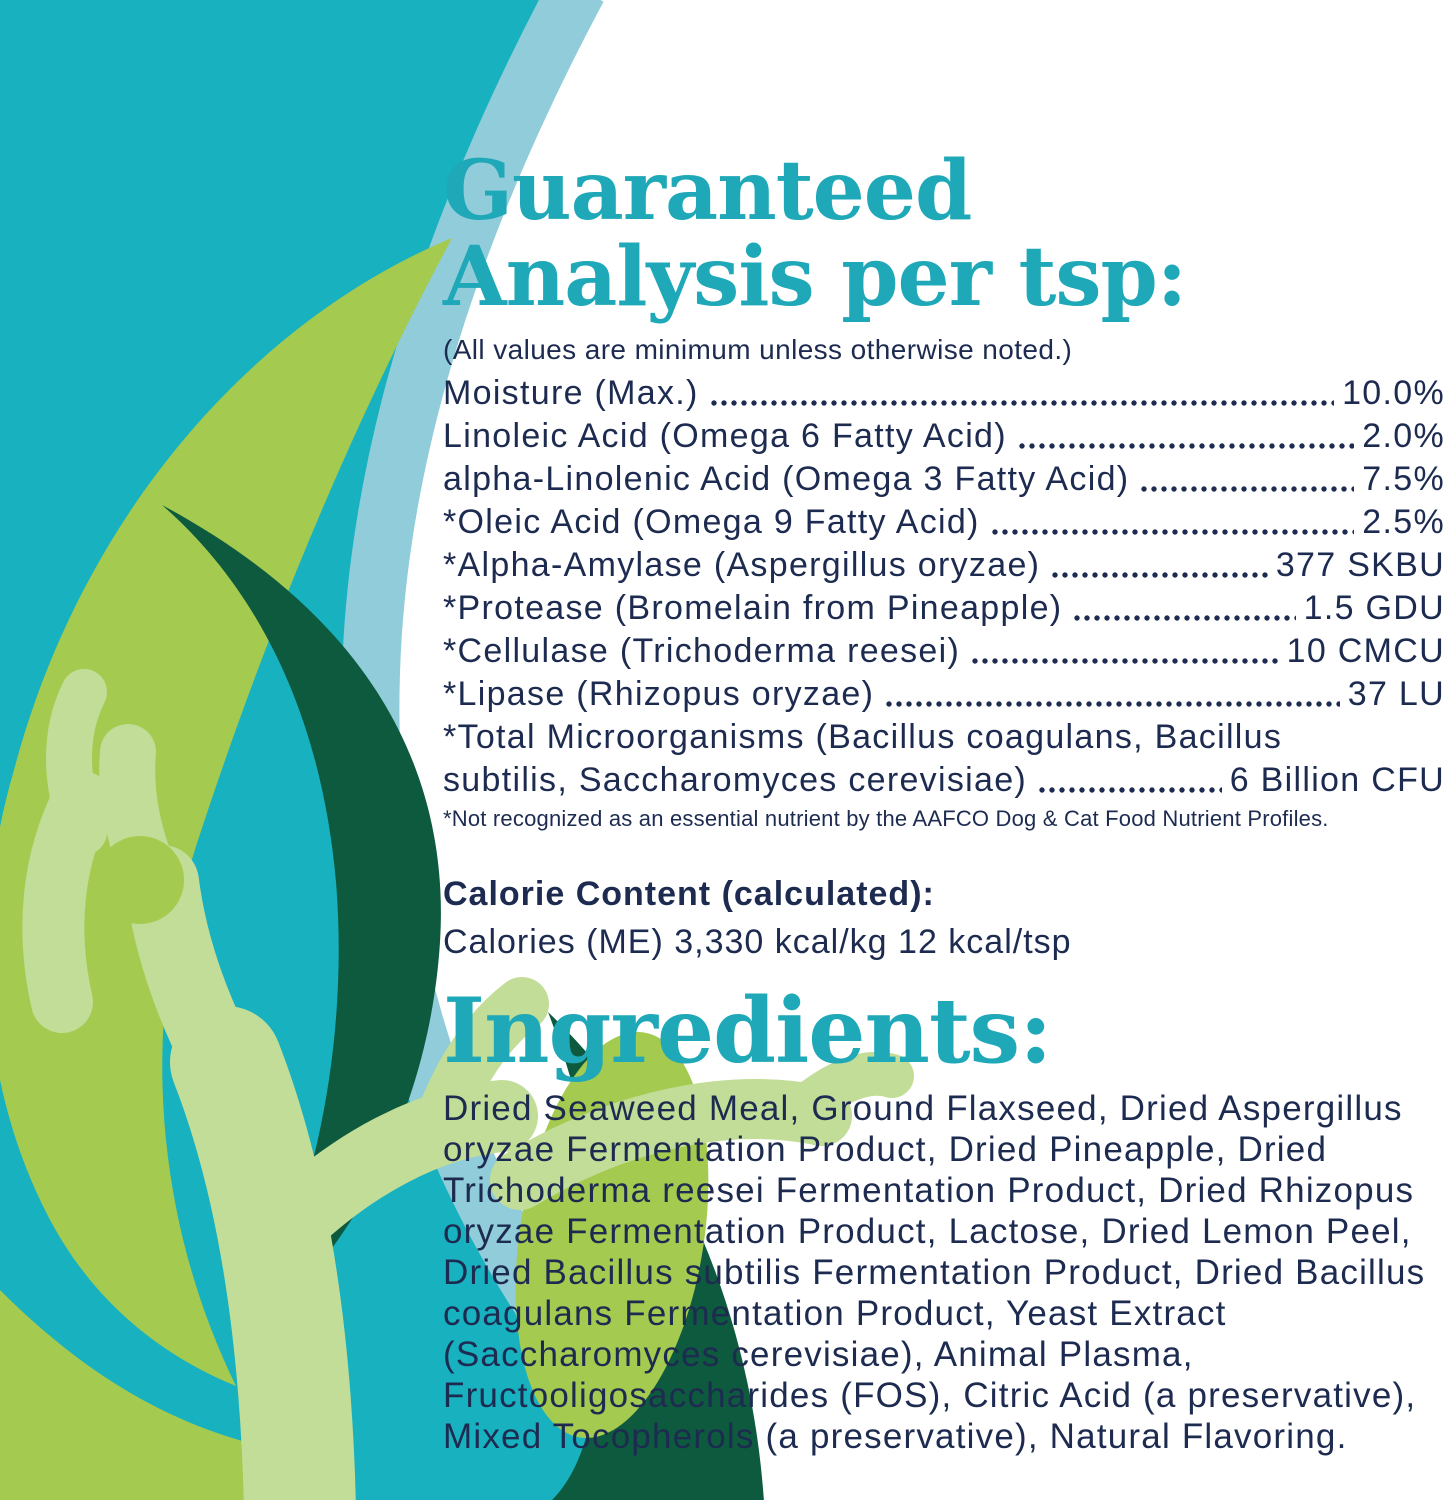  I want to click on lime-bottom-corner-shape, so click(155, 1395).